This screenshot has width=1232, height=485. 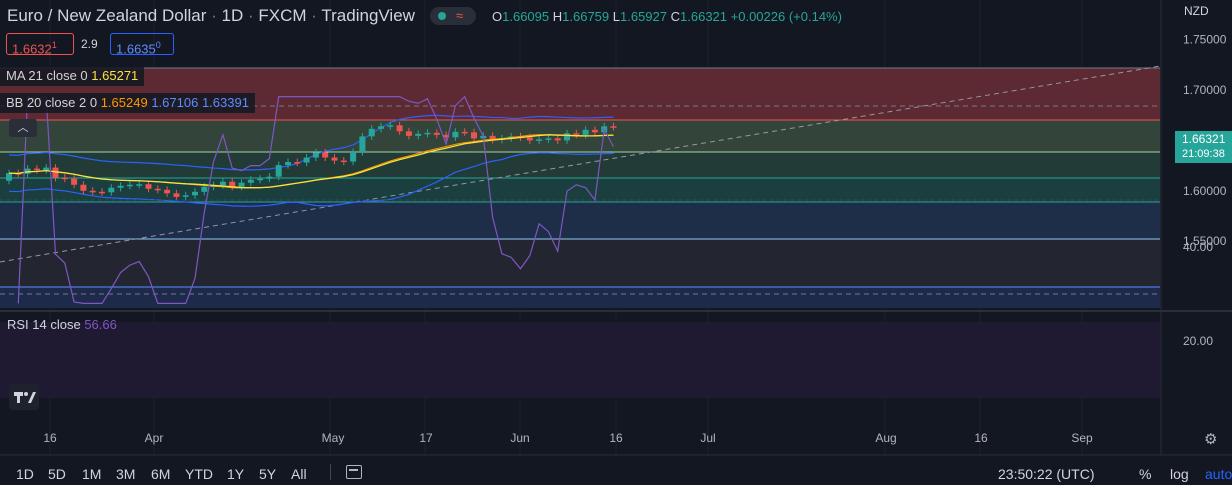 What do you see at coordinates (368, 15) in the screenshot?
I see `brand-label: TradingView` at bounding box center [368, 15].